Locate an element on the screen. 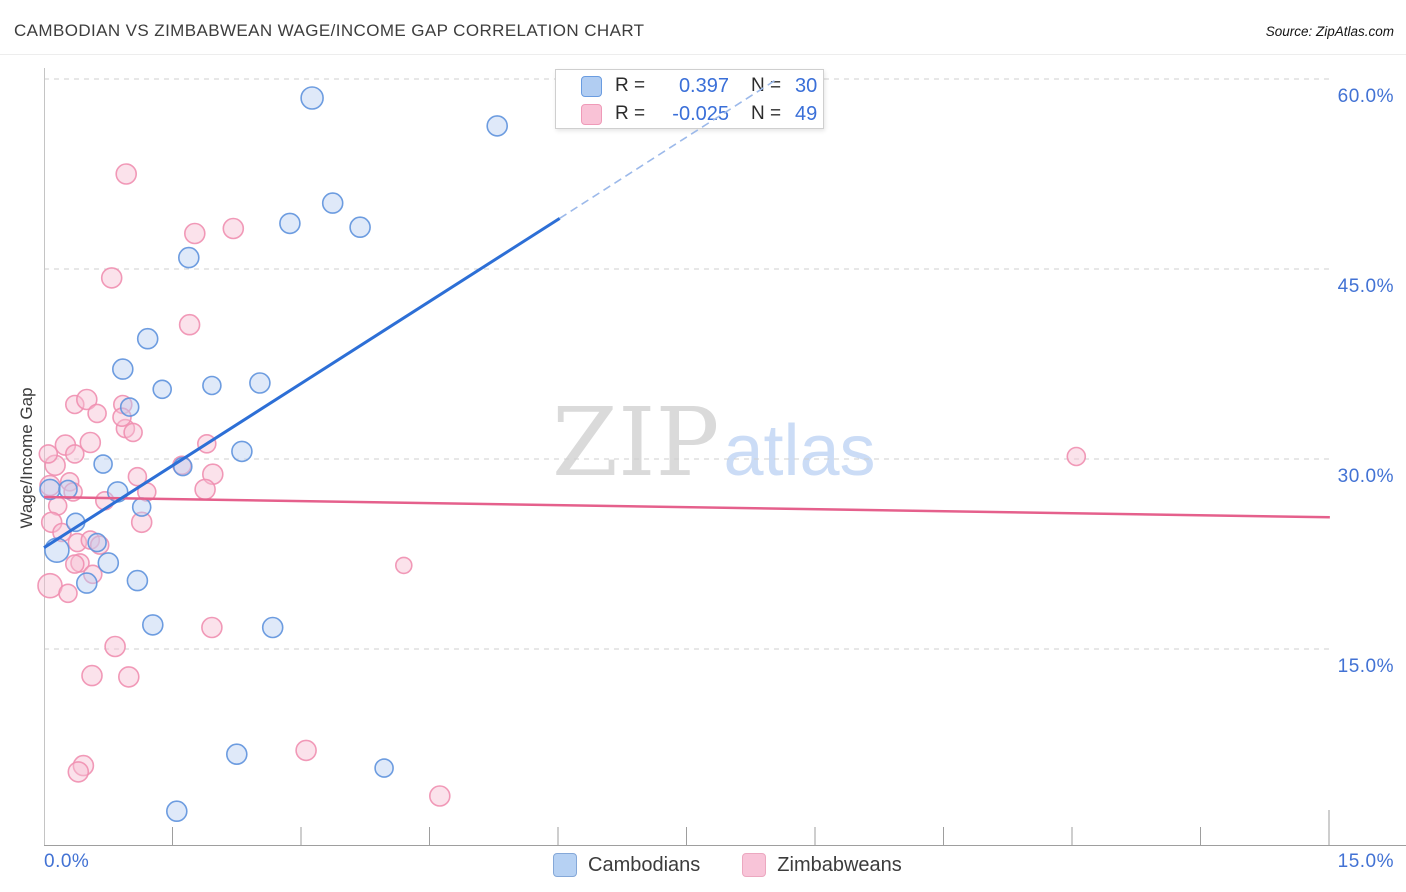 The height and width of the screenshot is (892, 1406). correlation-legend-row-cambodians: R = 0.397 N = 30 is located at coordinates (689, 86).